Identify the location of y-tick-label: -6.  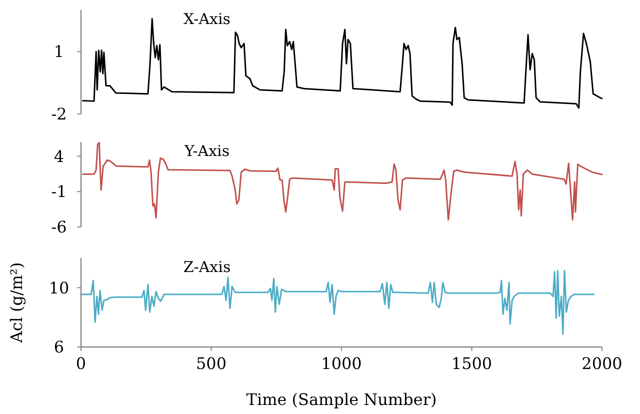
(59, 227).